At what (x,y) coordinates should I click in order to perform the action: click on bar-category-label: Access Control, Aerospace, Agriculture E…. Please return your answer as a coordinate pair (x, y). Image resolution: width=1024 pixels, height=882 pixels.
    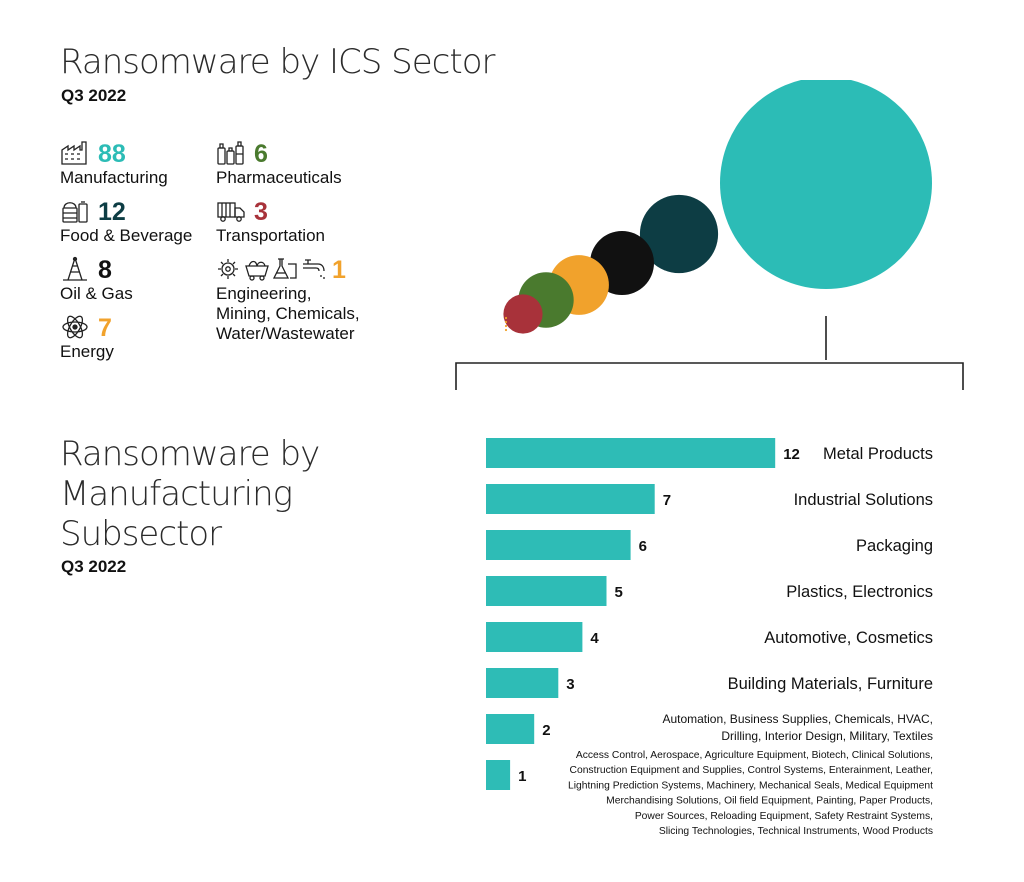
    Looking at the image, I should click on (754, 755).